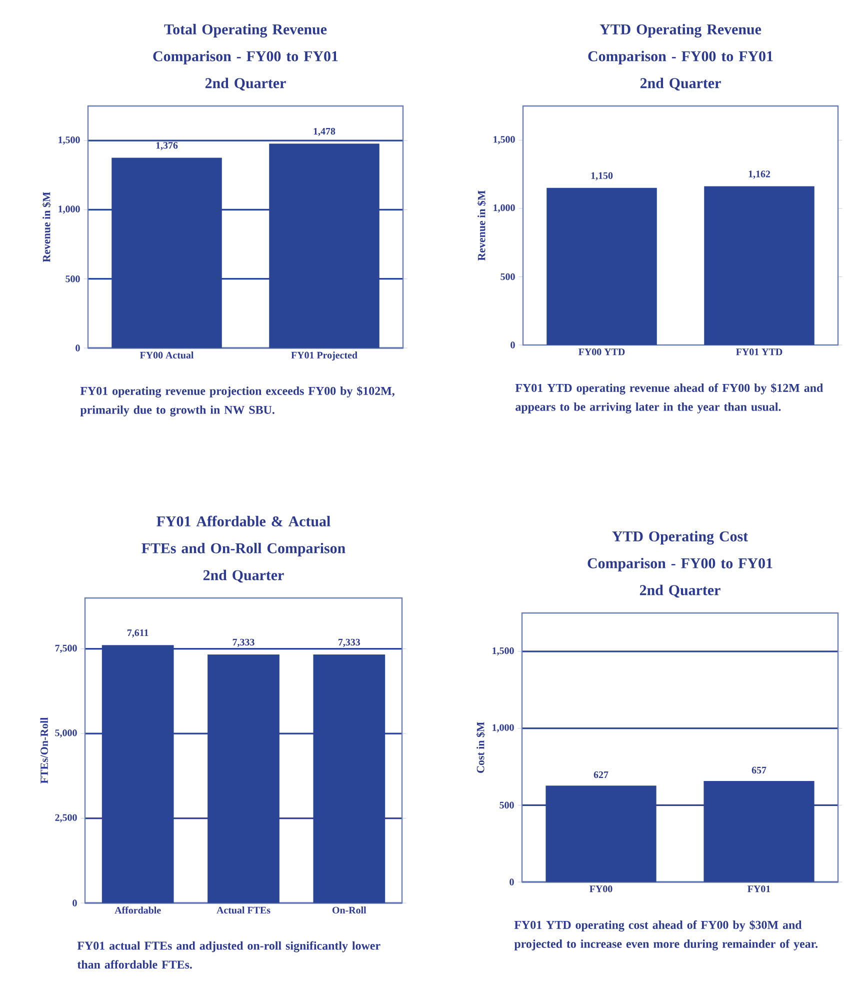 The height and width of the screenshot is (986, 847). What do you see at coordinates (666, 935) in the screenshot?
I see `text: FY01 YTD operating cost ahead of FY00 by $30M and projected to increase even more during remainder of year.` at bounding box center [666, 935].